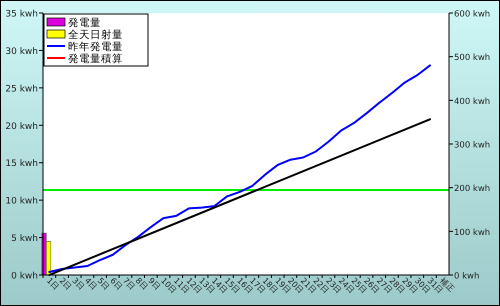 Image resolution: width=500 pixels, height=306 pixels. Describe the element at coordinates (24, 239) in the screenshot. I see `y-tick-label: 5 kwh` at that location.